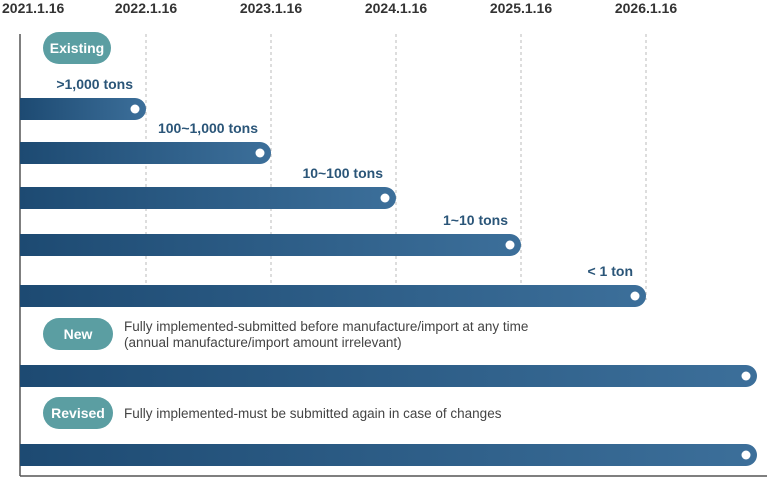 The width and height of the screenshot is (767, 477). What do you see at coordinates (33, 8) in the screenshot?
I see `x-tick-label: 2021.1.16` at bounding box center [33, 8].